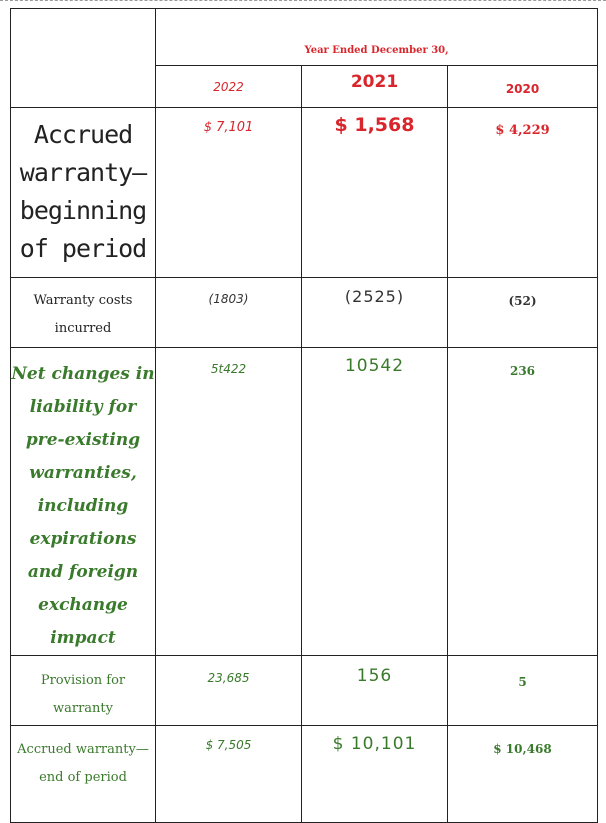  What do you see at coordinates (374, 774) in the screenshot?
I see `cell-2021: $ 10,101` at bounding box center [374, 774].